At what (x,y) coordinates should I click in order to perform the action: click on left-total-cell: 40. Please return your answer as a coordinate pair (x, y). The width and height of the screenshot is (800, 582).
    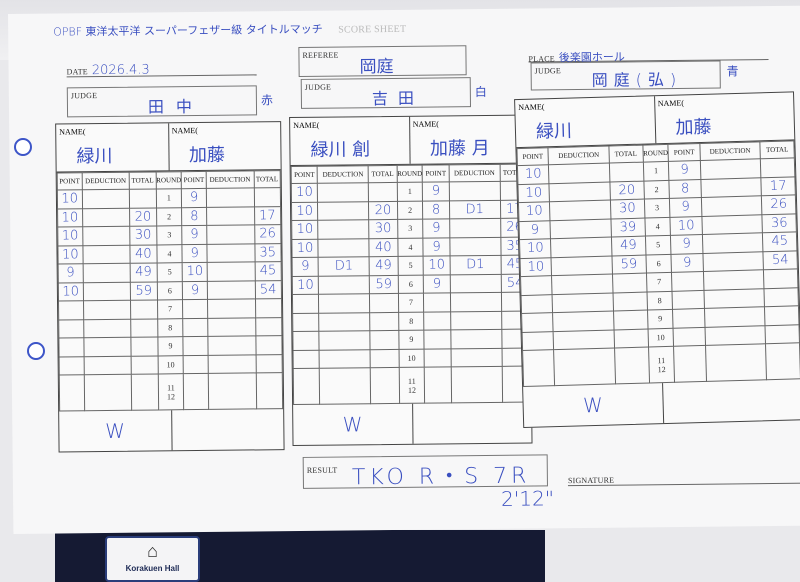
    Looking at the image, I should click on (383, 247).